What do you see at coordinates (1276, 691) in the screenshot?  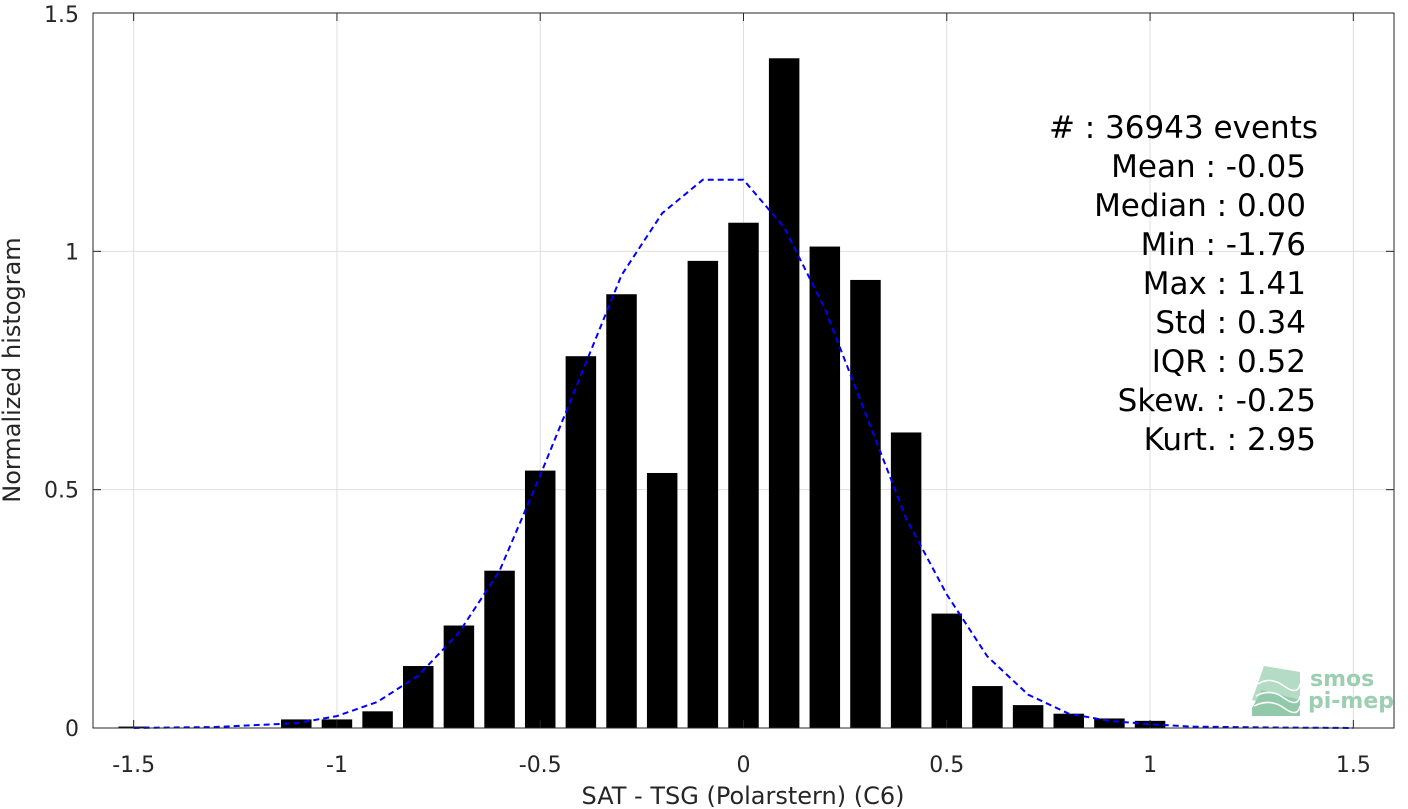 I see `logo-waves-icon` at bounding box center [1276, 691].